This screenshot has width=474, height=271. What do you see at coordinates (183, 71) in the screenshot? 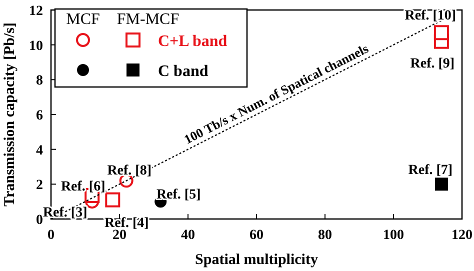
I see `legend-label: C band` at bounding box center [183, 71].